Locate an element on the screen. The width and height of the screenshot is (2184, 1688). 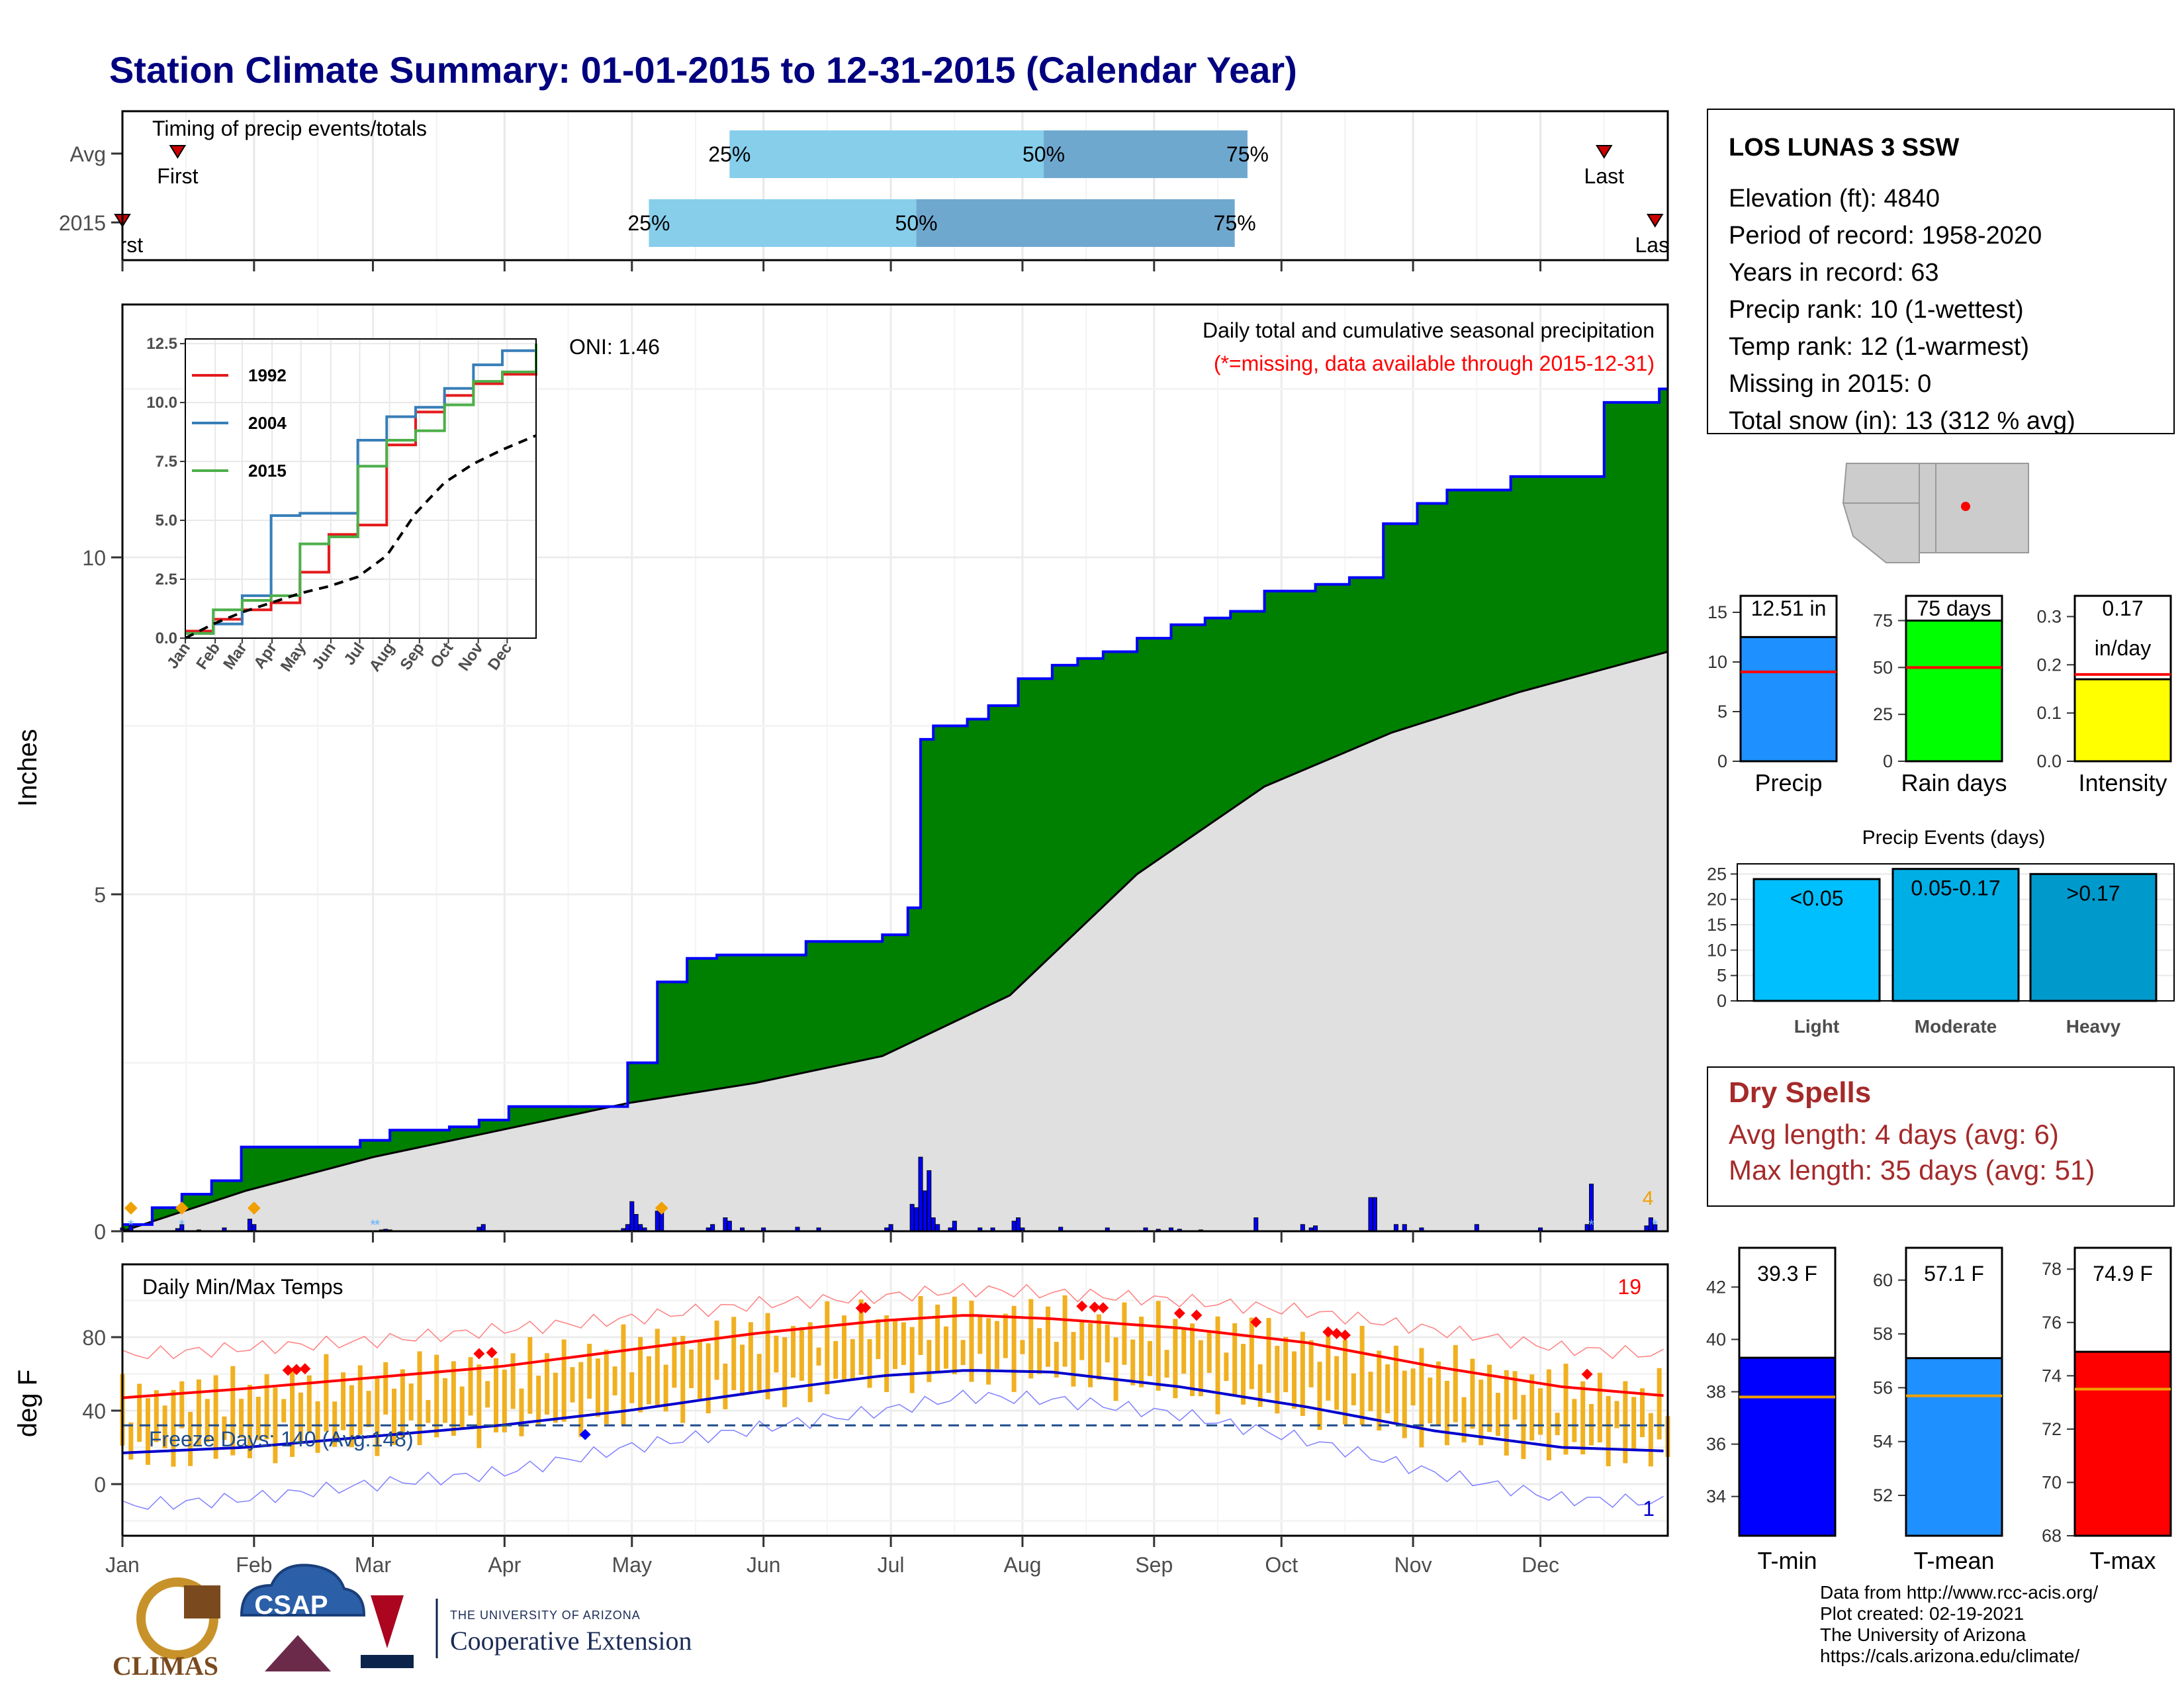
events-ytick-label: 20 is located at coordinates (1717, 900).